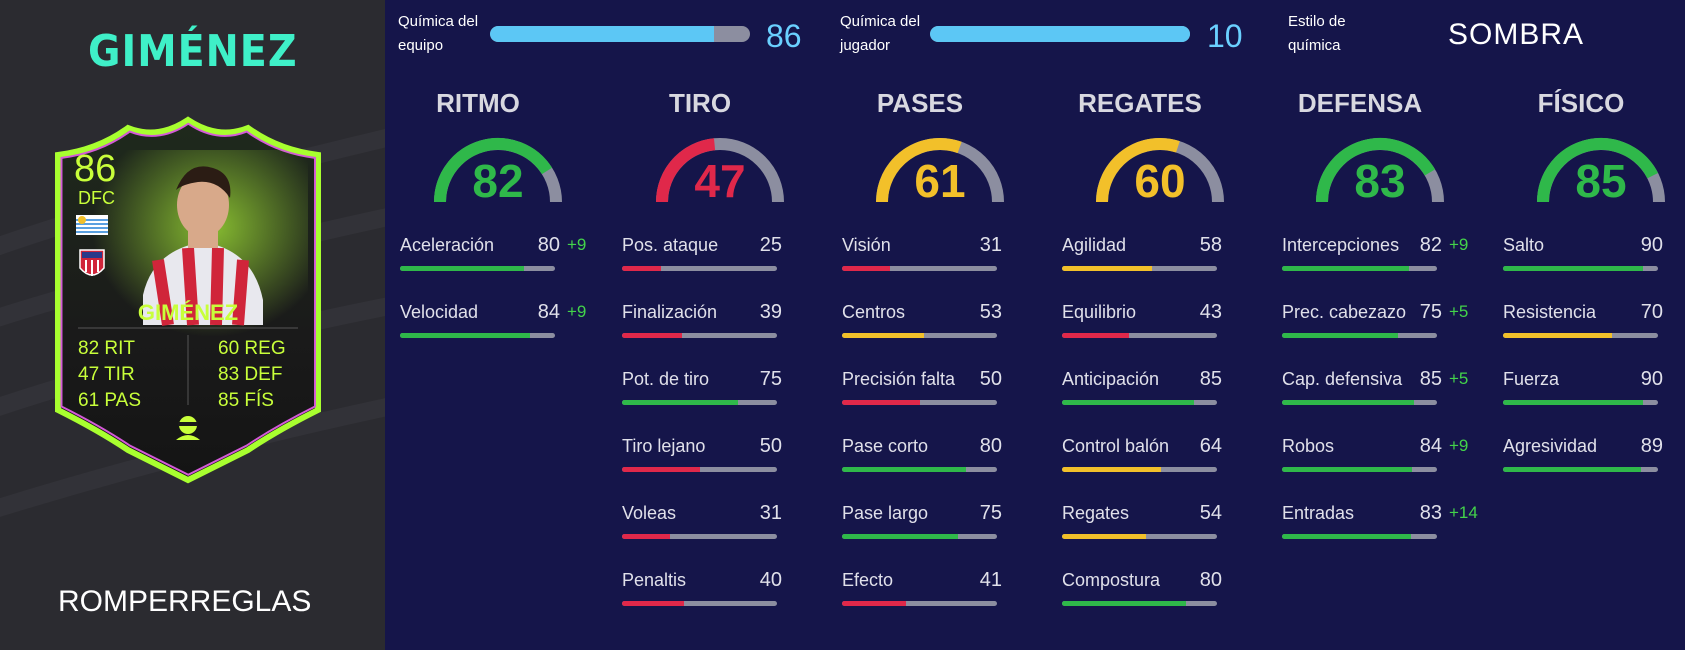 The image size is (1685, 650). What do you see at coordinates (620, 34) in the screenshot?
I see `team-chemistry-bar` at bounding box center [620, 34].